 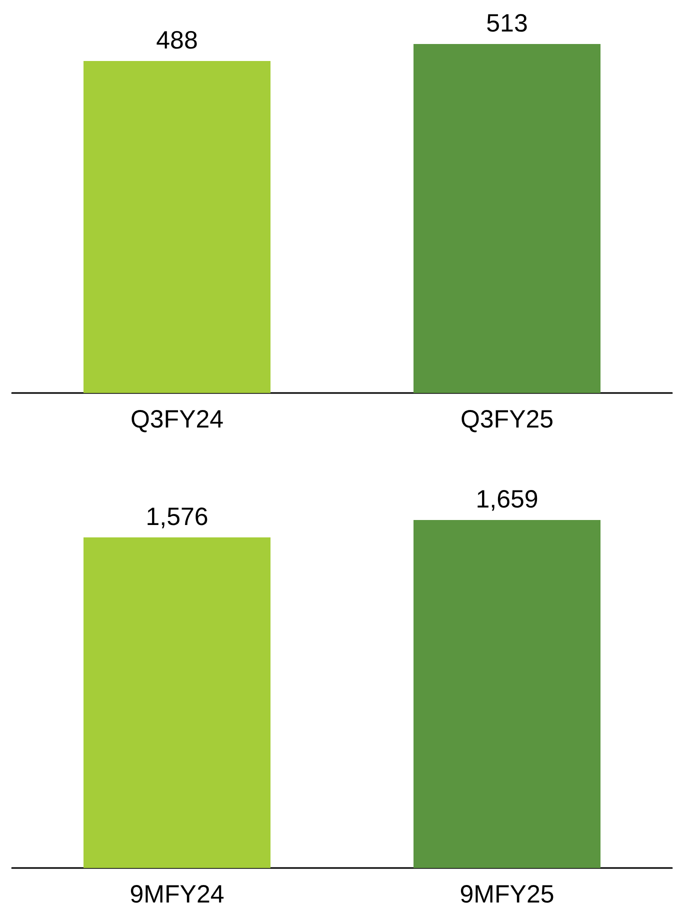 I want to click on data-label: 1,659, so click(x=507, y=500).